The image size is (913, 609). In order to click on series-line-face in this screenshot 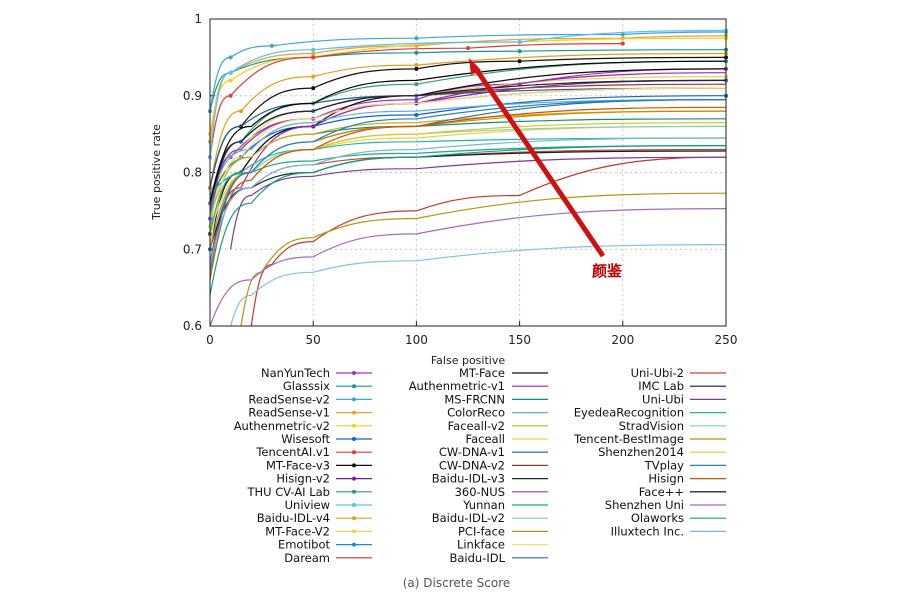, I will do `click(468, 132)`.